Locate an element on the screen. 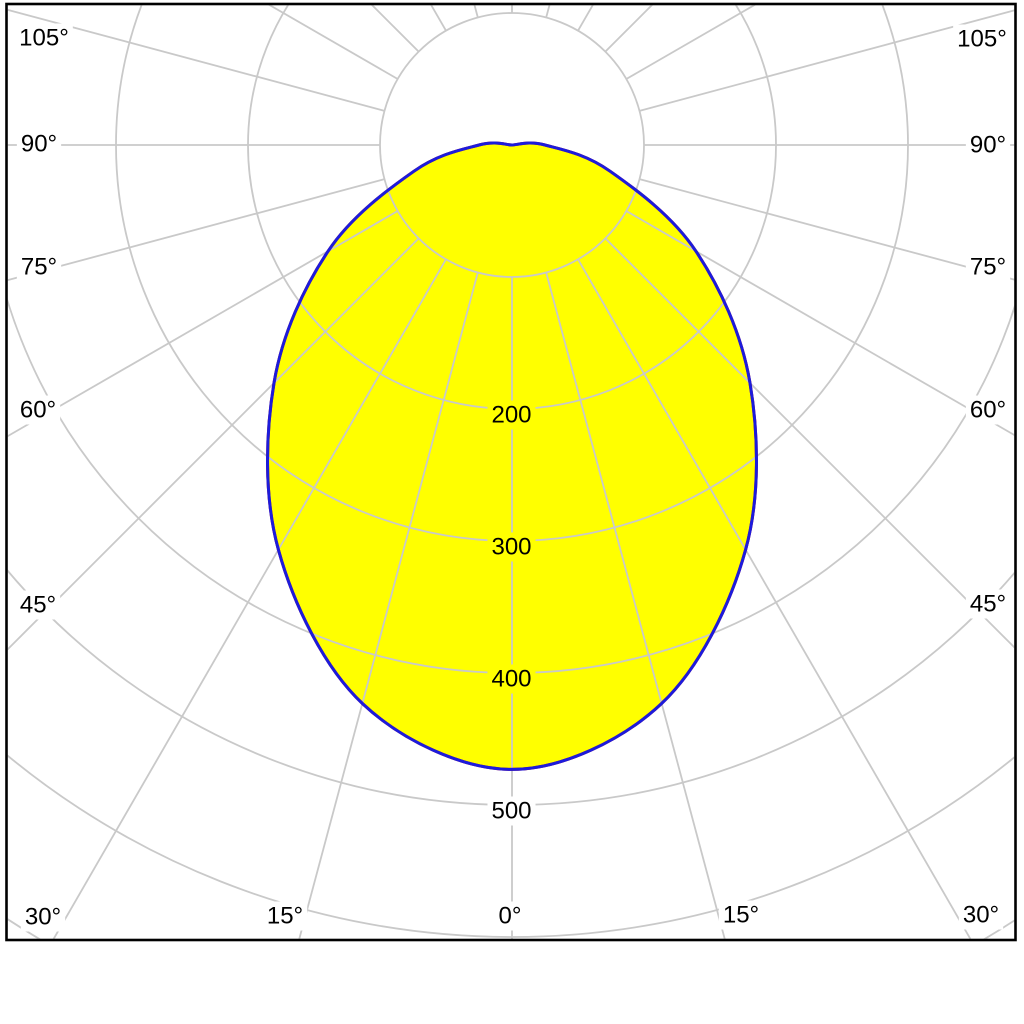  angle-tick-label: 0° is located at coordinates (510, 916).